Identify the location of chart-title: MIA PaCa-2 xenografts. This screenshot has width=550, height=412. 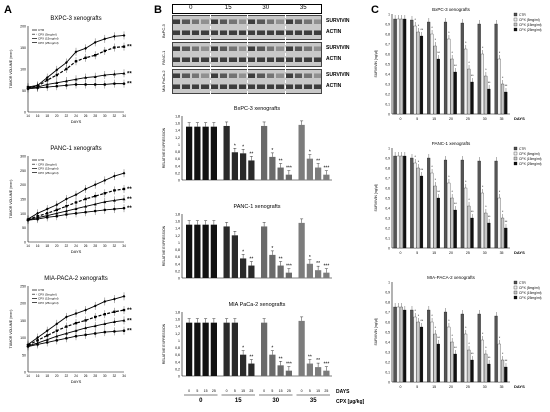
(257, 305).